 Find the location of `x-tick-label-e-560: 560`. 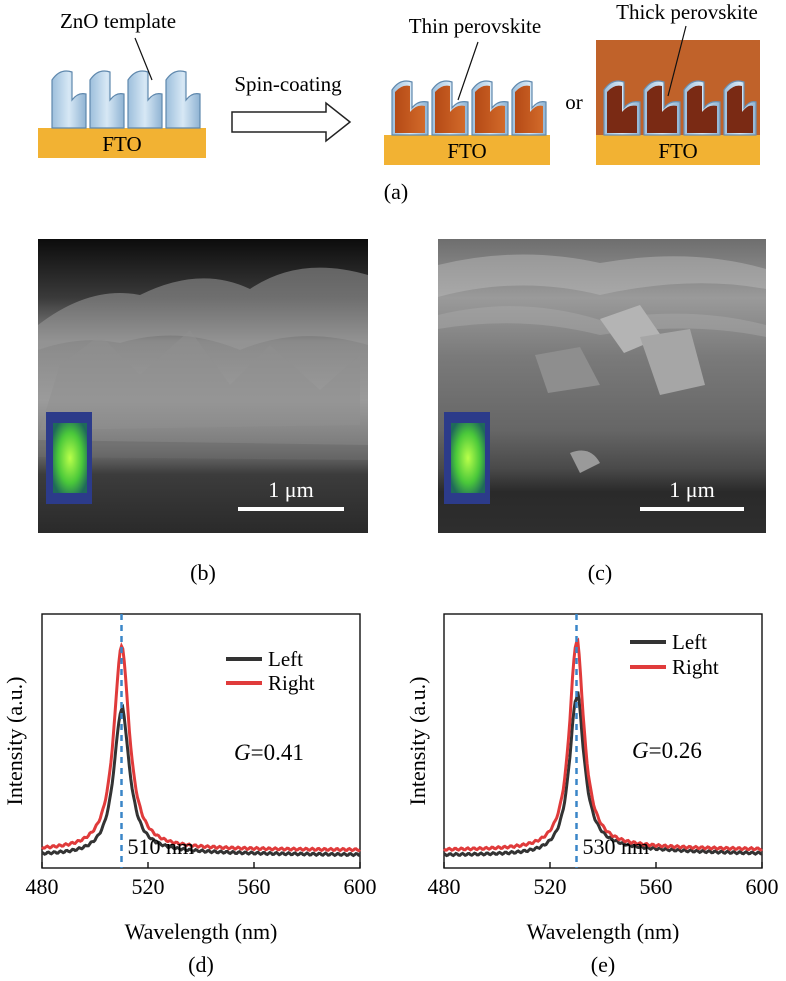

x-tick-label-e-560: 560 is located at coordinates (656, 886).